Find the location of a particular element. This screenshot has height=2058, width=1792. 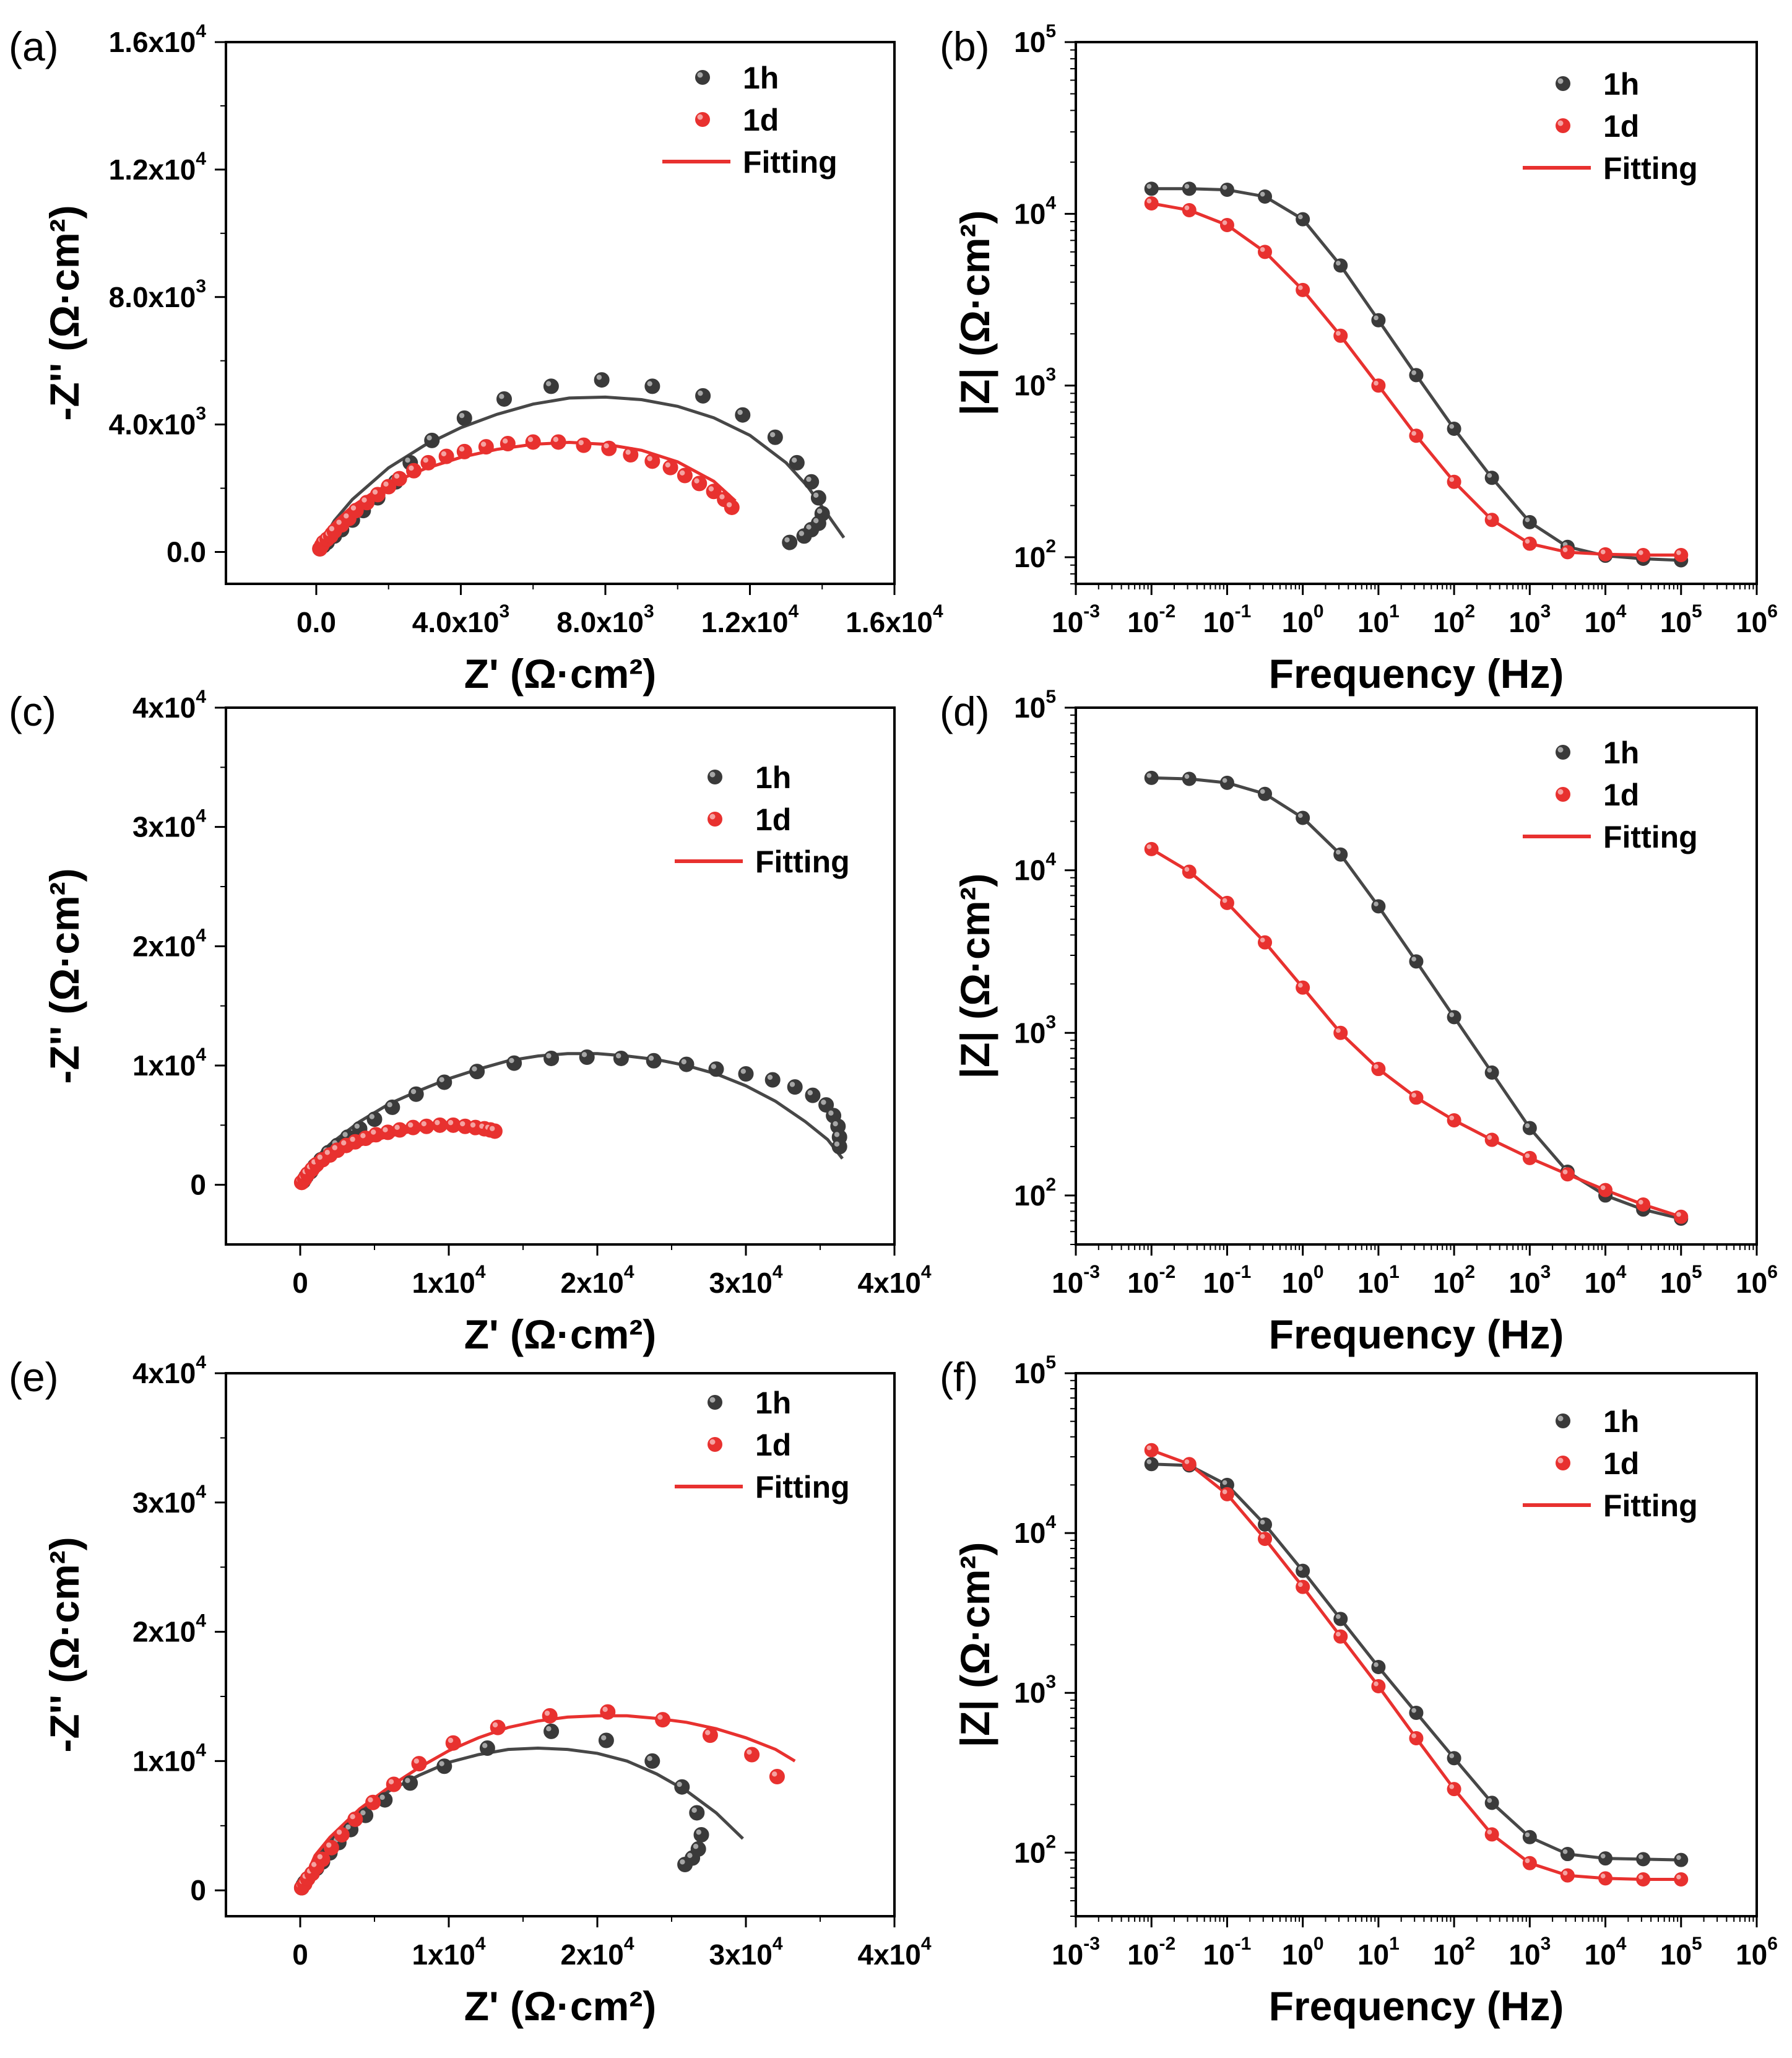

x-tick-label-base: 1x10 is located at coordinates (443, 1955).